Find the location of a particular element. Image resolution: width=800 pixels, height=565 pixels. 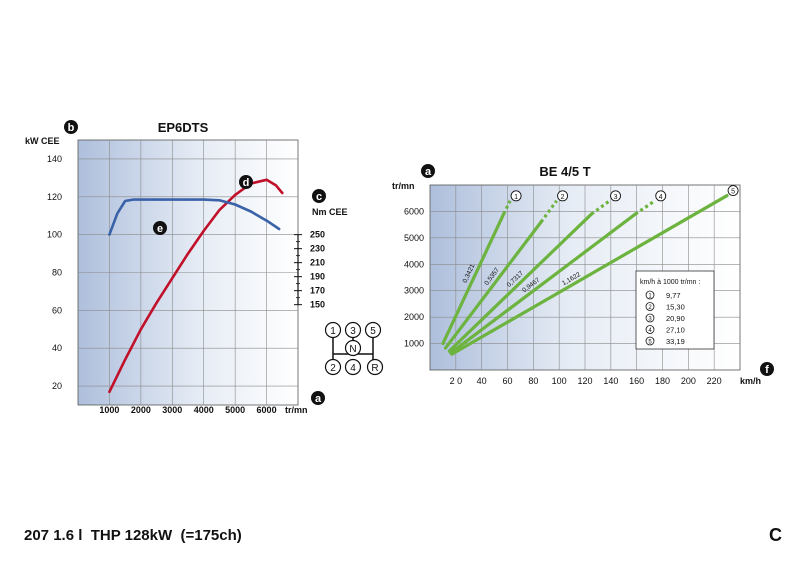

engine-badge-x is located at coordinates (318, 398).